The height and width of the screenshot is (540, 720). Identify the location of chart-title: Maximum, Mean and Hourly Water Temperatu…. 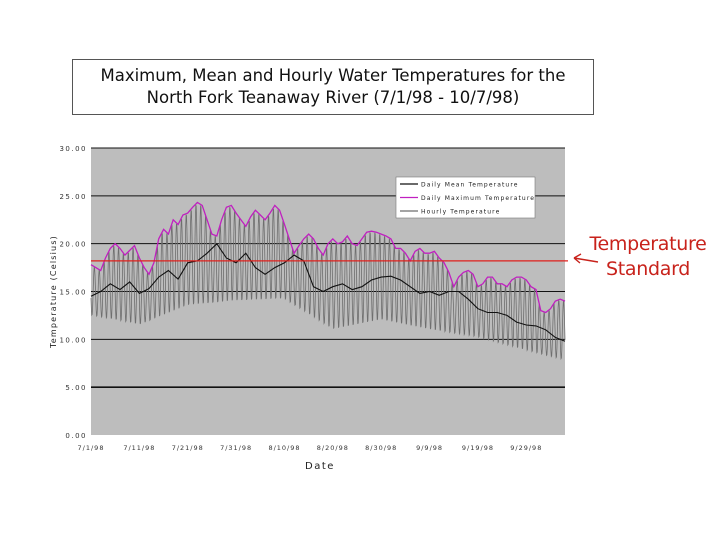
(333, 87).